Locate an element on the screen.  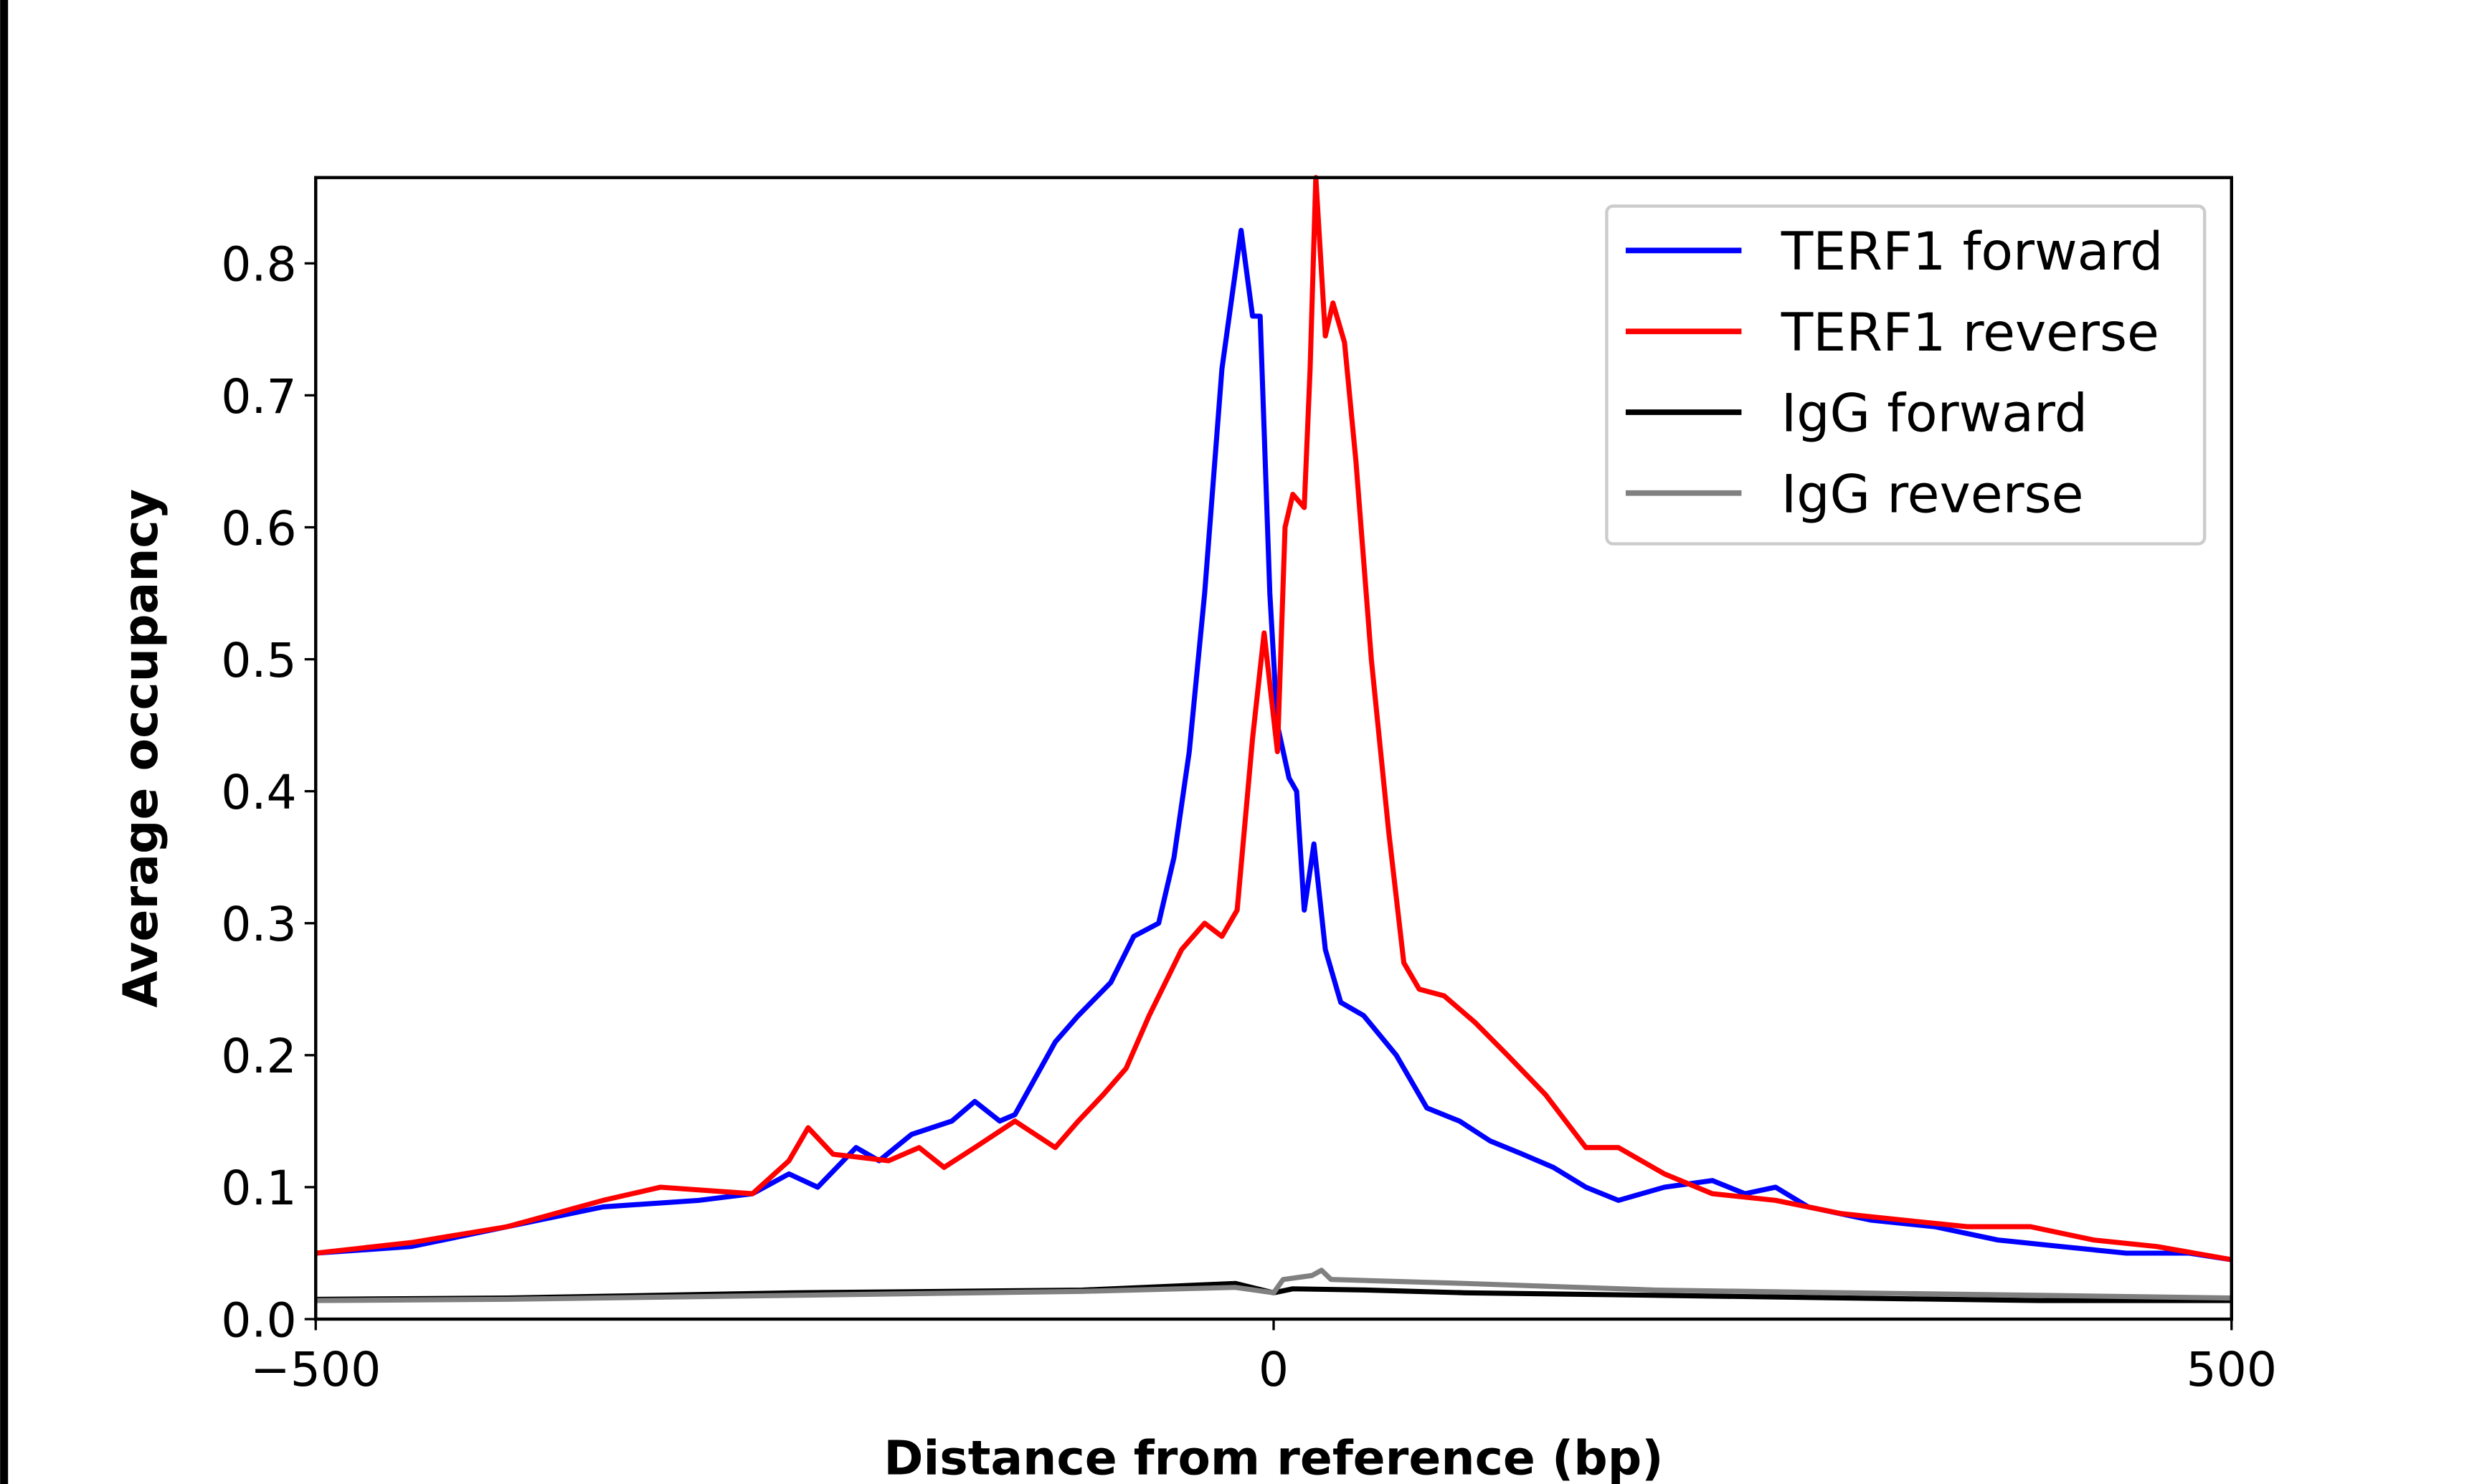
y-tick-label: 0.1 is located at coordinates (259, 1188).